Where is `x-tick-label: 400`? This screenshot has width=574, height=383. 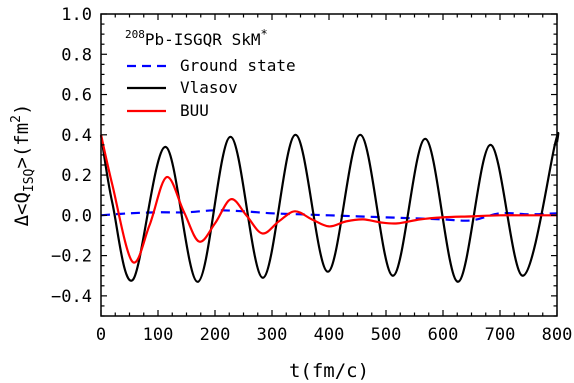
x-tick-label: 400 is located at coordinates (329, 335).